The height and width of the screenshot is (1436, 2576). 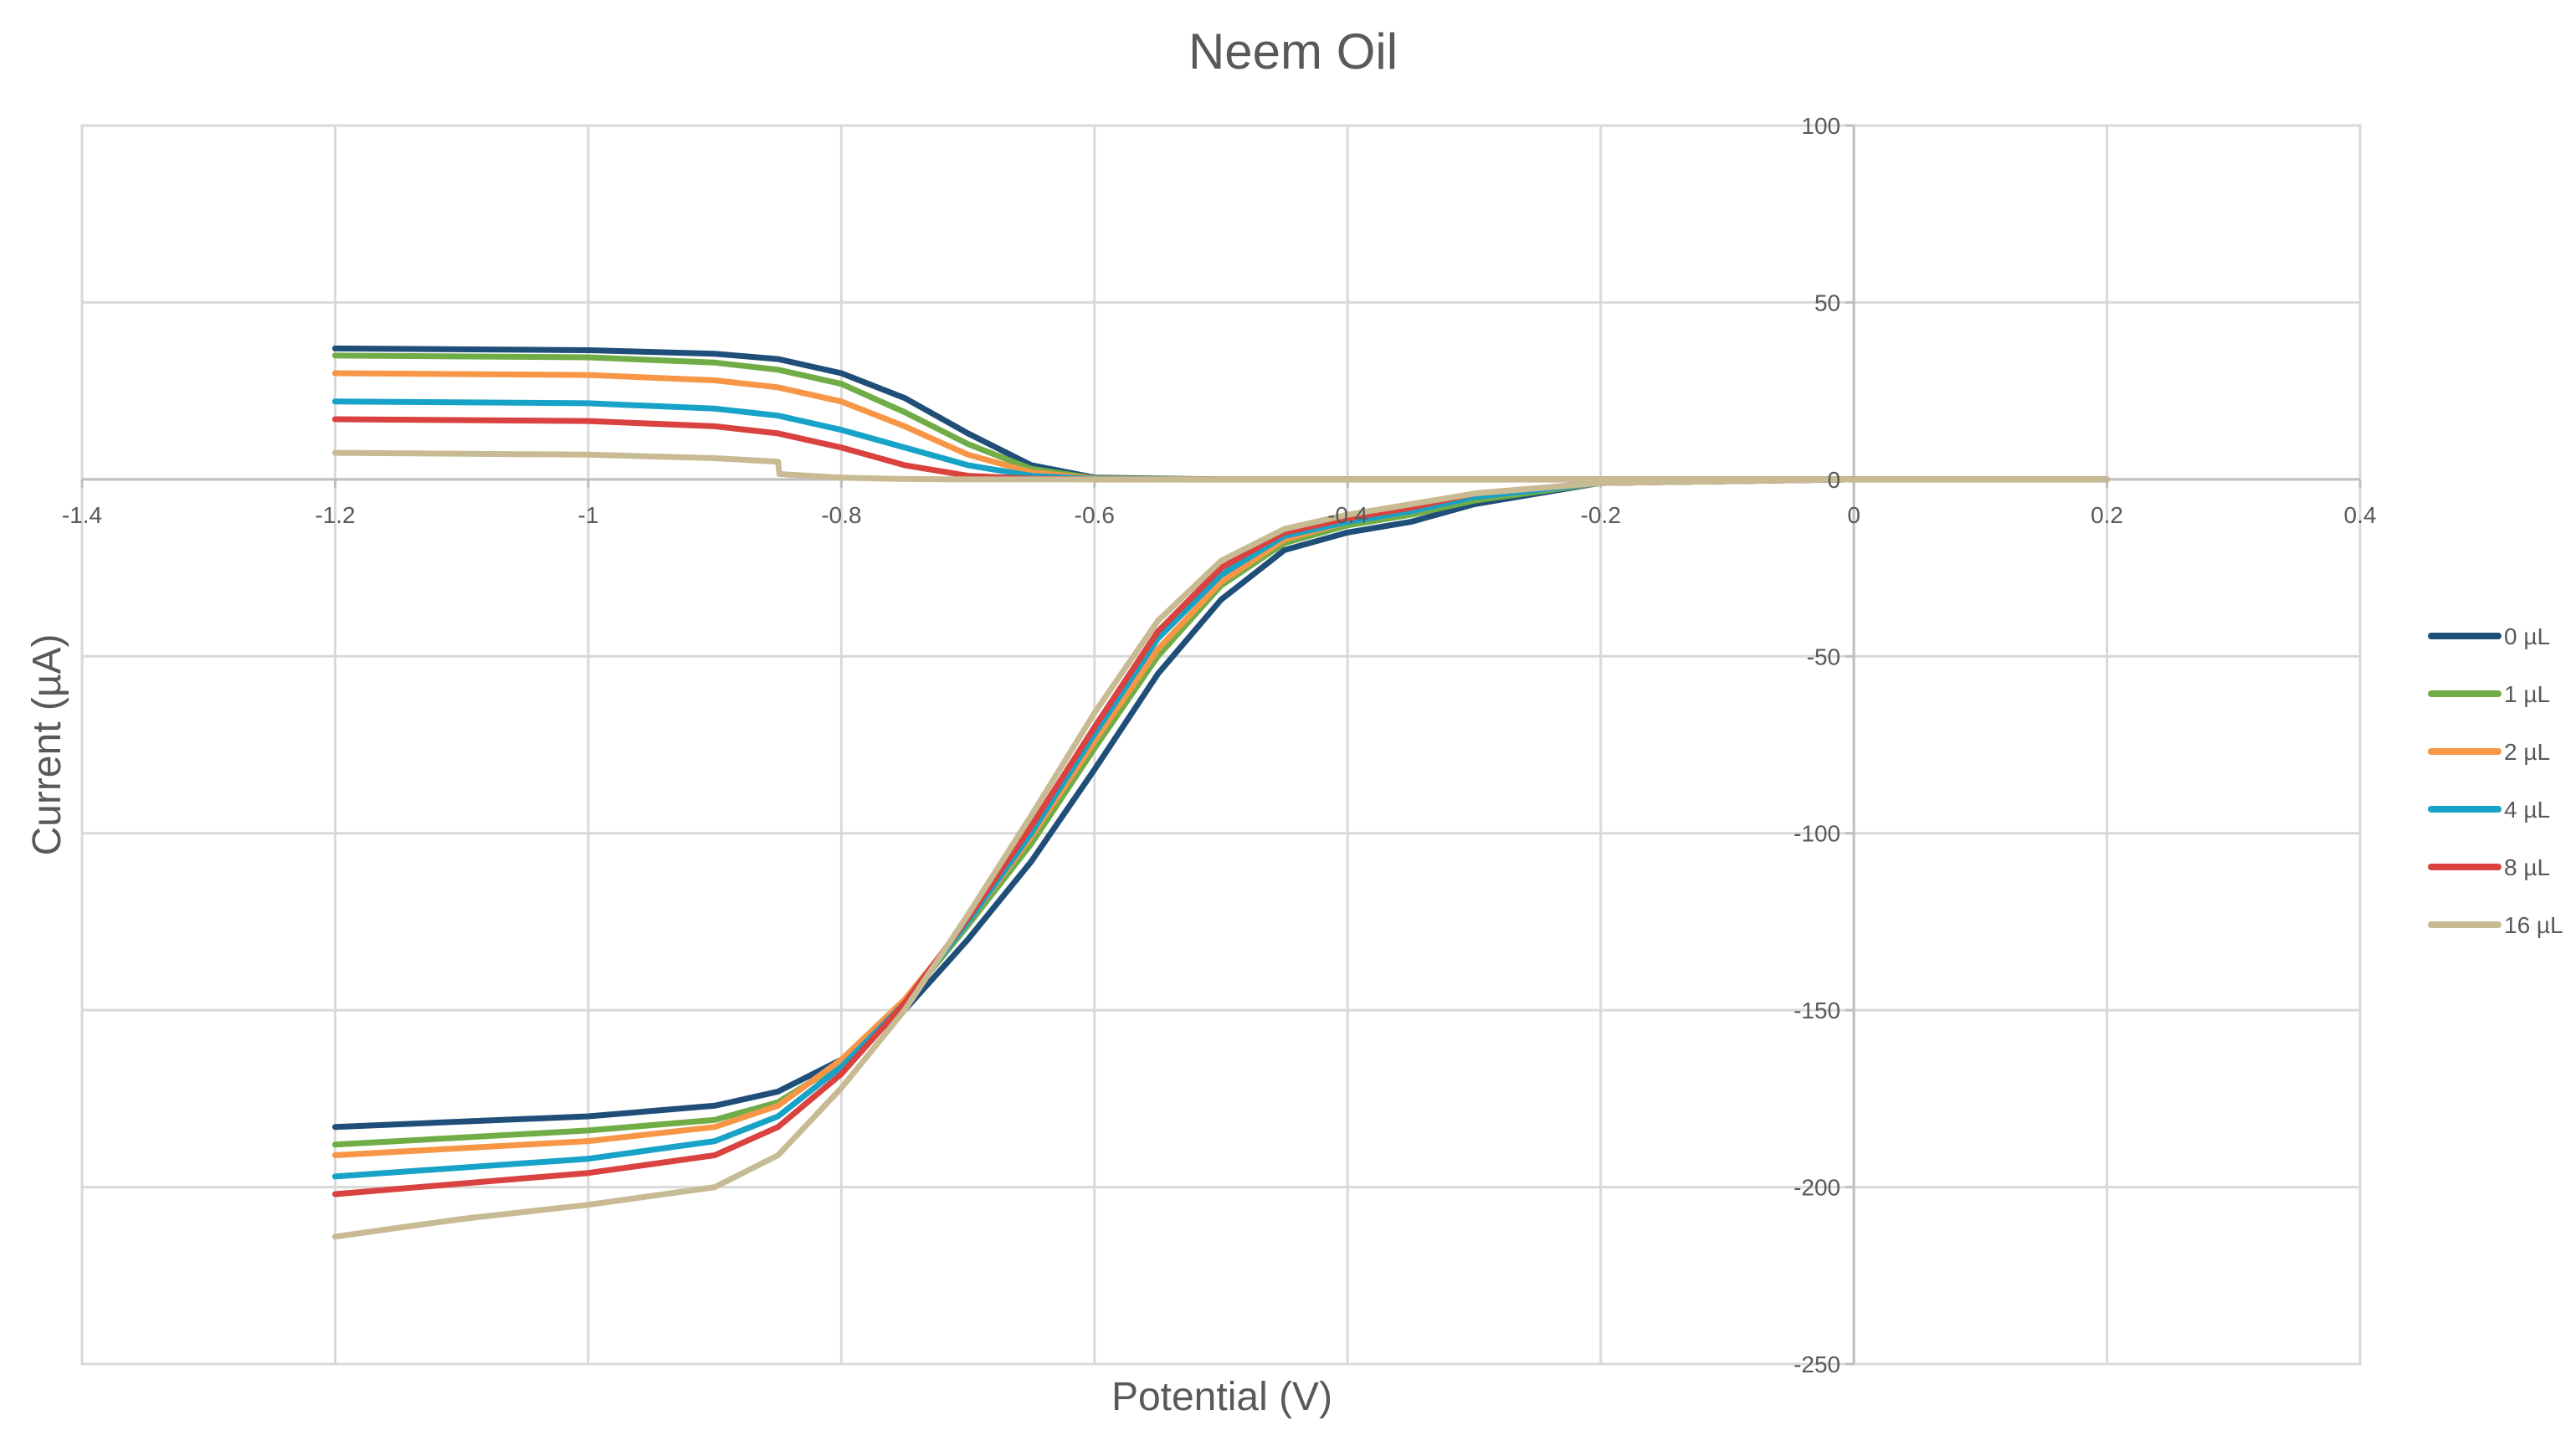 I want to click on y-axis-label: Current (µA), so click(x=47, y=744).